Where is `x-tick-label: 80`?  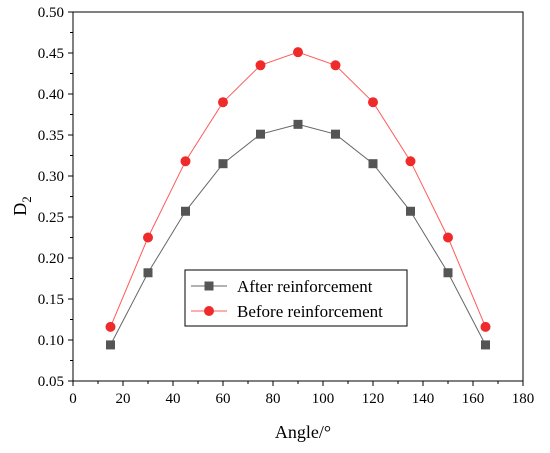 x-tick-label: 80 is located at coordinates (273, 399).